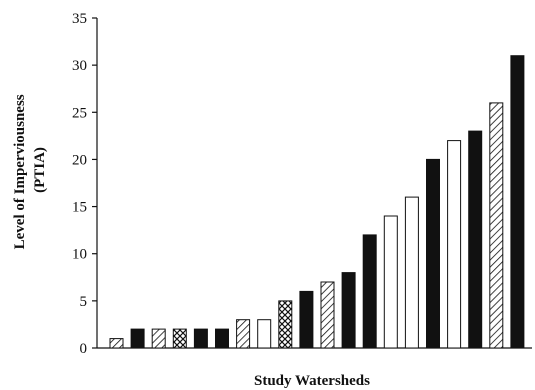 Image resolution: width=535 pixels, height=390 pixels. Describe the element at coordinates (30, 170) in the screenshot. I see `y-axis-title: Level of Imperviousness (PTIA)` at that location.